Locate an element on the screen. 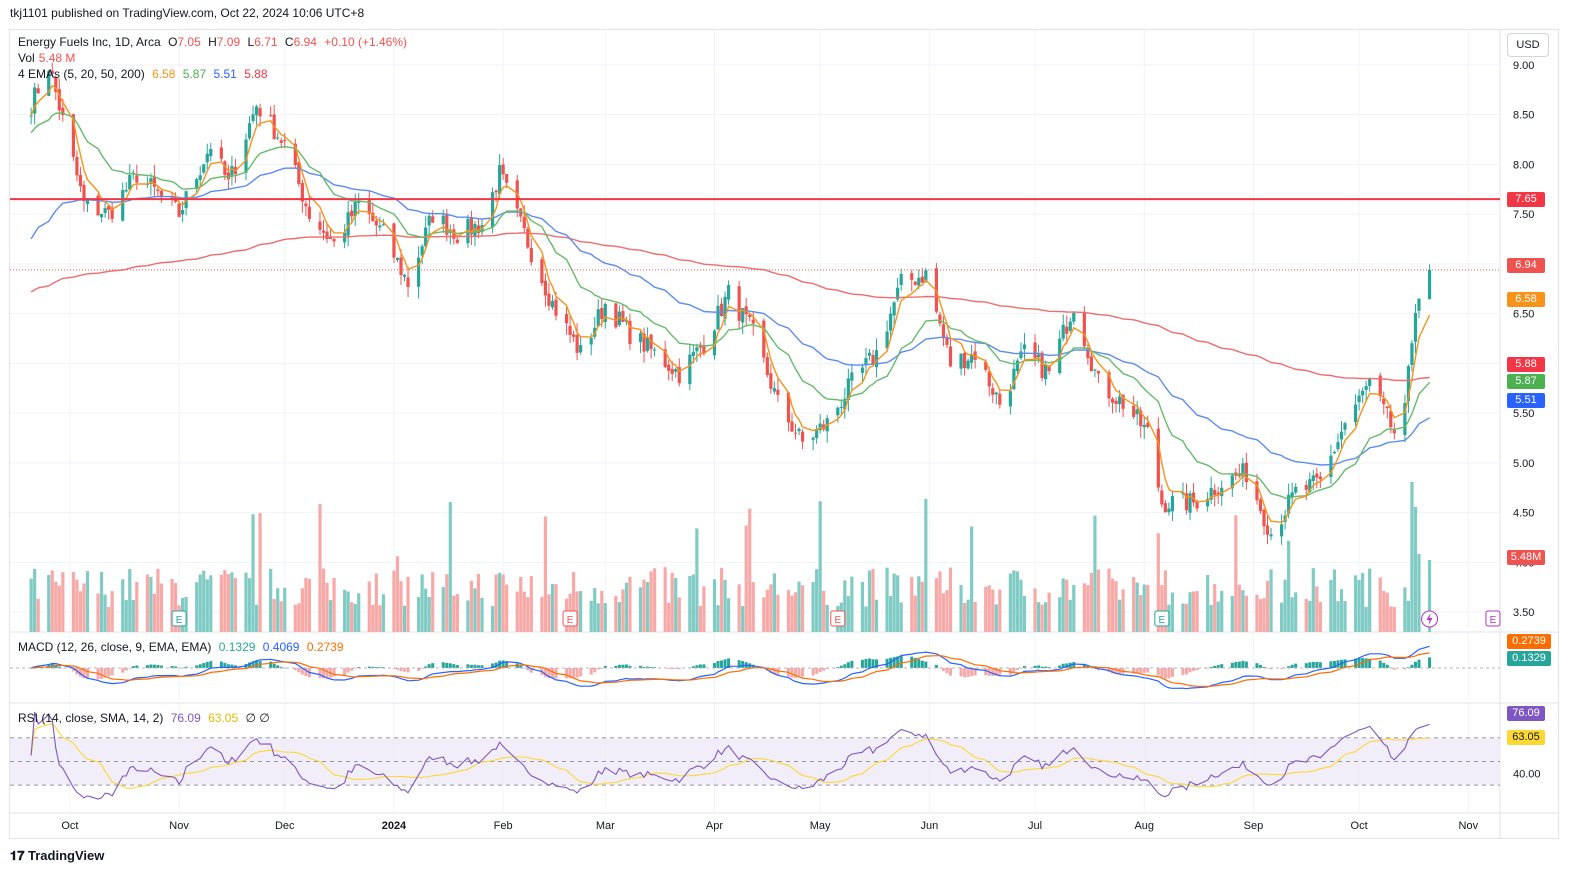 This screenshot has height=883, width=1586. y-tick-label: 7.50 is located at coordinates (1523, 215).